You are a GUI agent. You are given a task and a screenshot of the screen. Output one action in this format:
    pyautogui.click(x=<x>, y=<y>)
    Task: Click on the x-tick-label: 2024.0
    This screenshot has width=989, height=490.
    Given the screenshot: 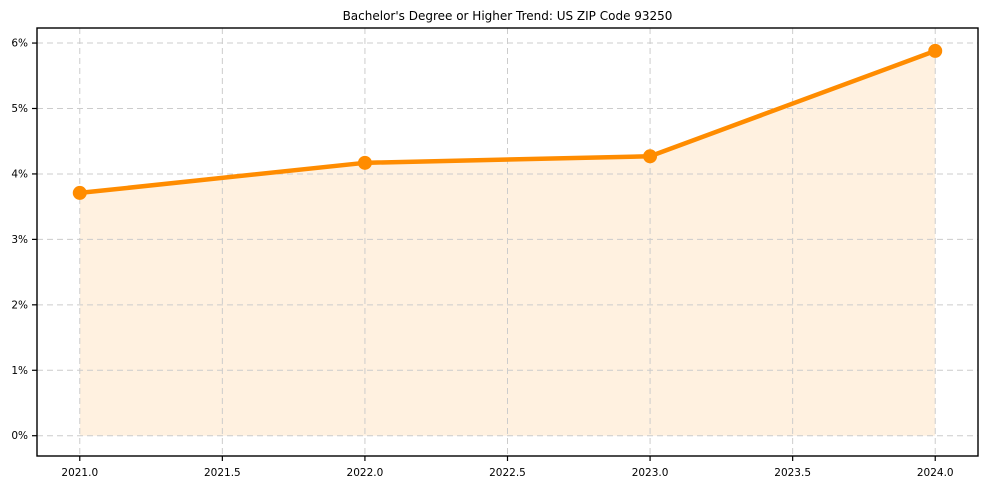 What is the action you would take?
    pyautogui.click(x=935, y=473)
    